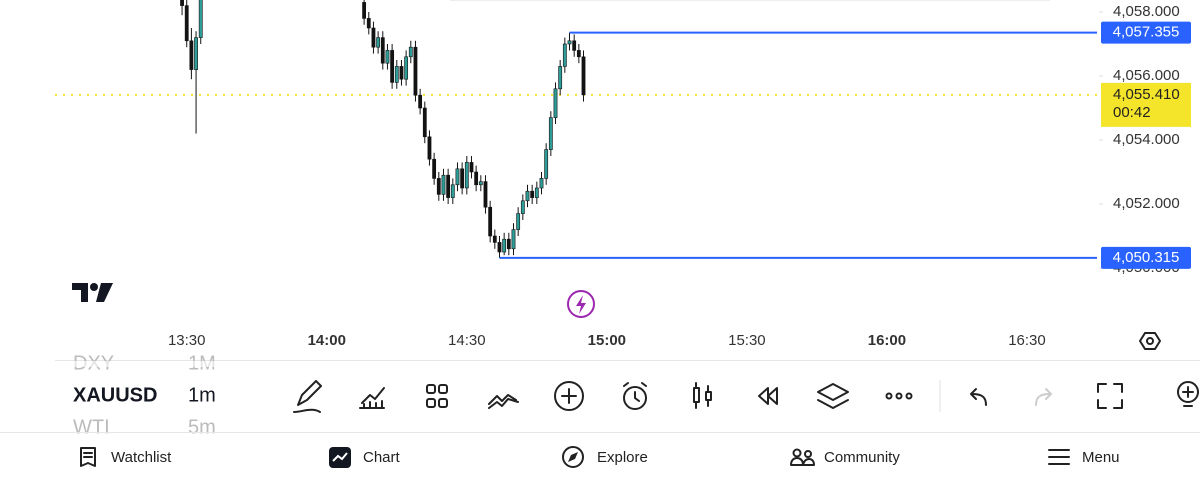  I want to click on fullscreen, so click(1110, 396).